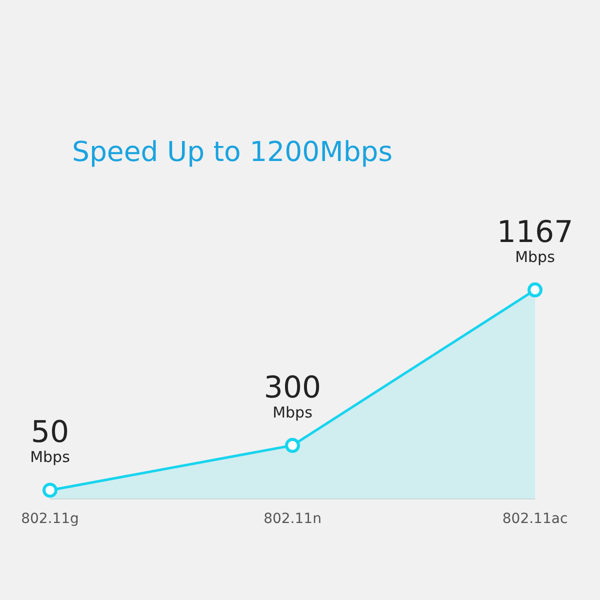 This screenshot has height=600, width=600. What do you see at coordinates (535, 519) in the screenshot?
I see `x-tick-label: 802.11ac` at bounding box center [535, 519].